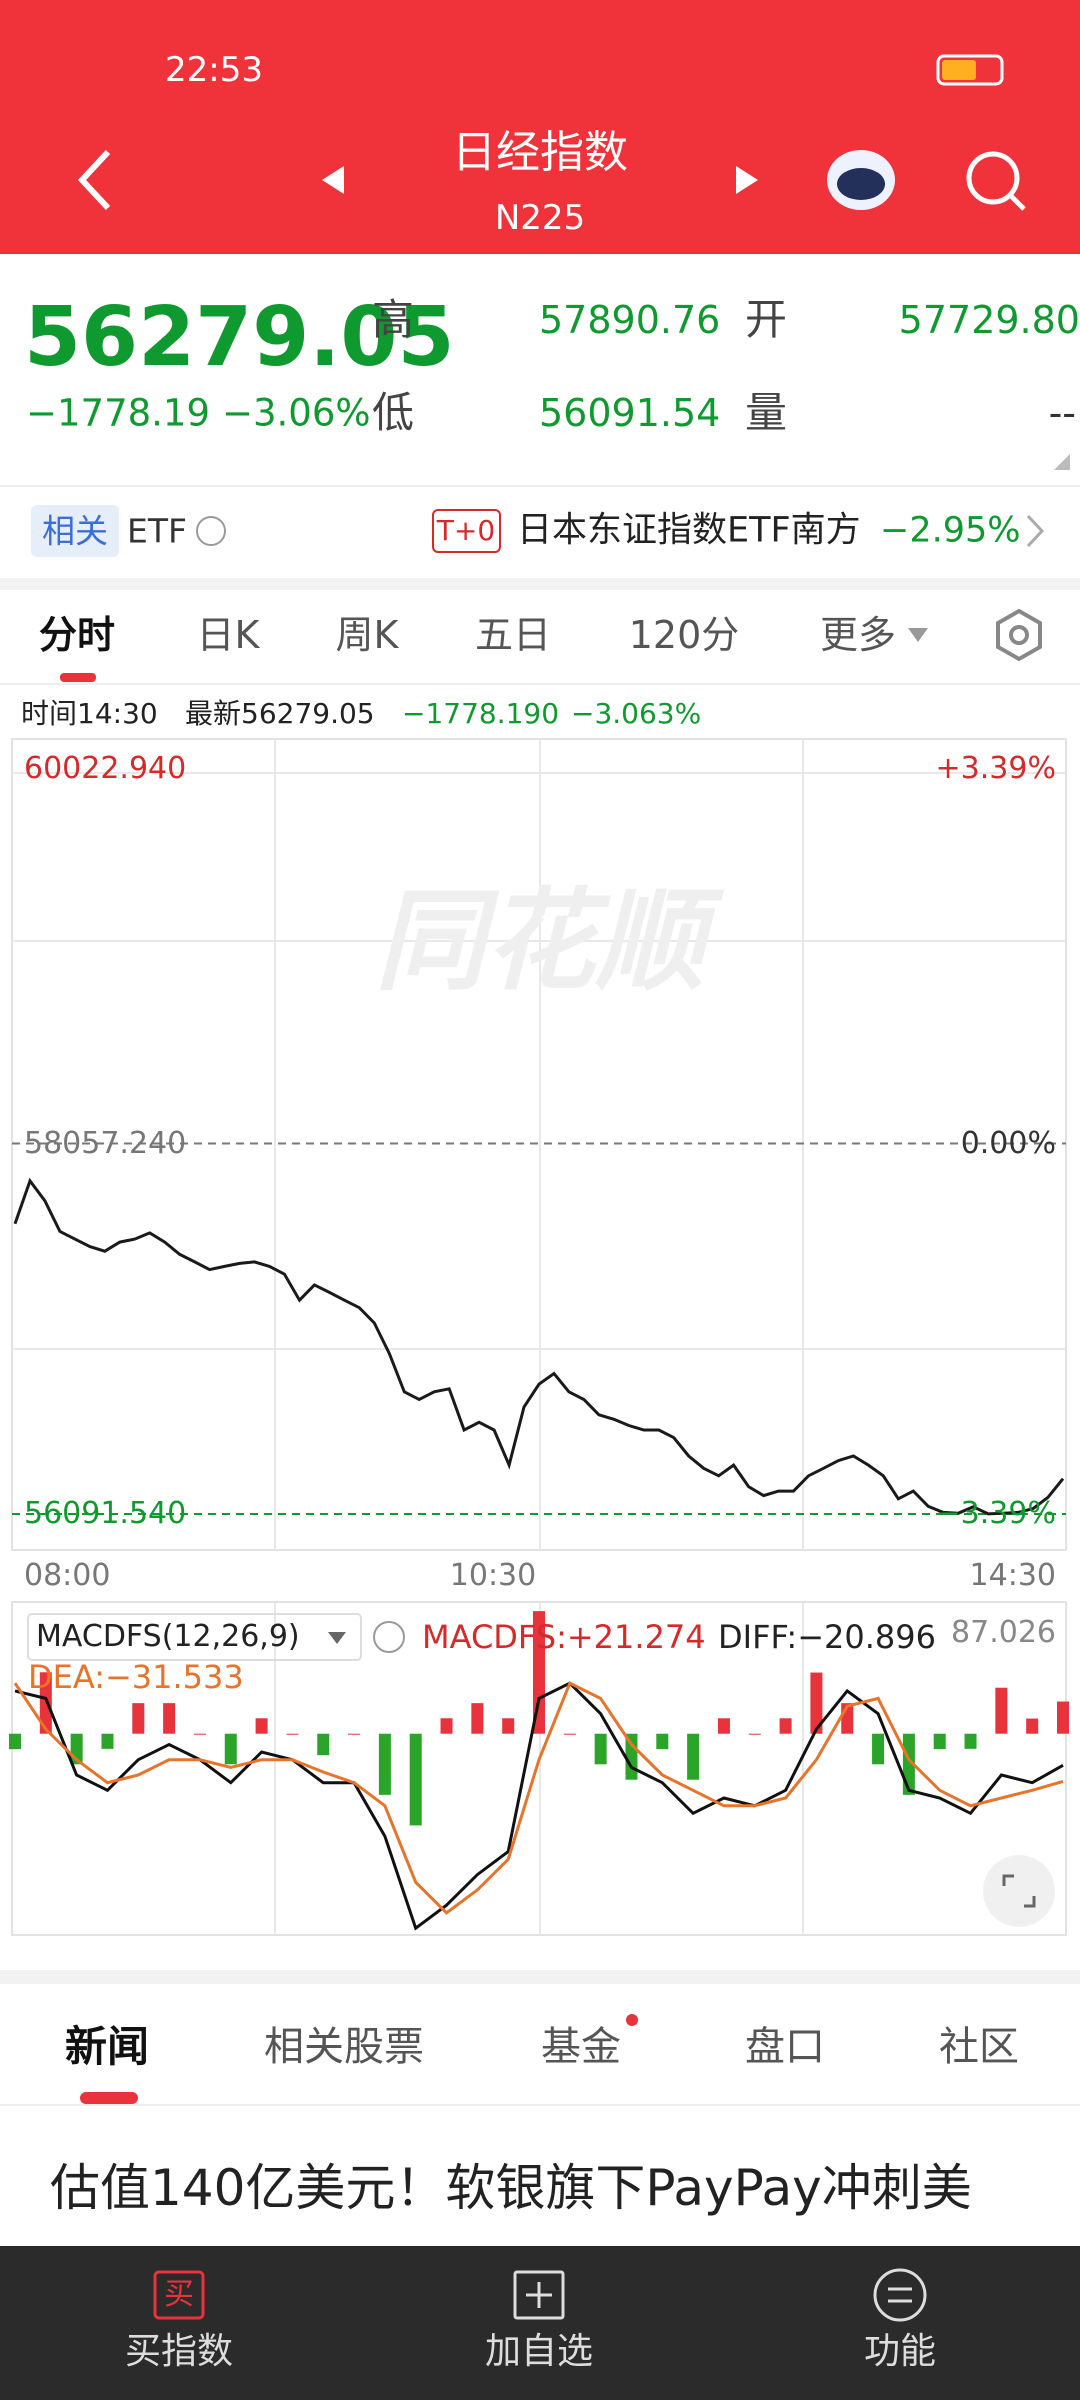 The image size is (1080, 2400). What do you see at coordinates (539, 2295) in the screenshot?
I see `add-icon` at bounding box center [539, 2295].